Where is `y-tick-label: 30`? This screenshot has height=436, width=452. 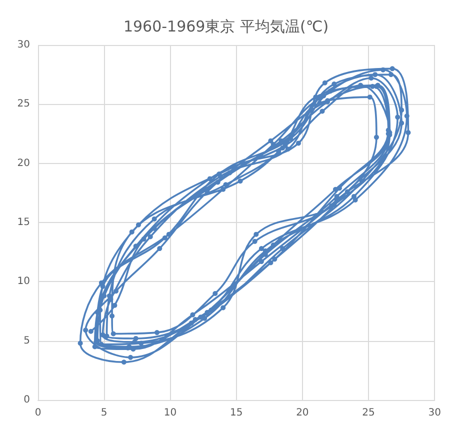 y-tick-label: 30 is located at coordinates (23, 45).